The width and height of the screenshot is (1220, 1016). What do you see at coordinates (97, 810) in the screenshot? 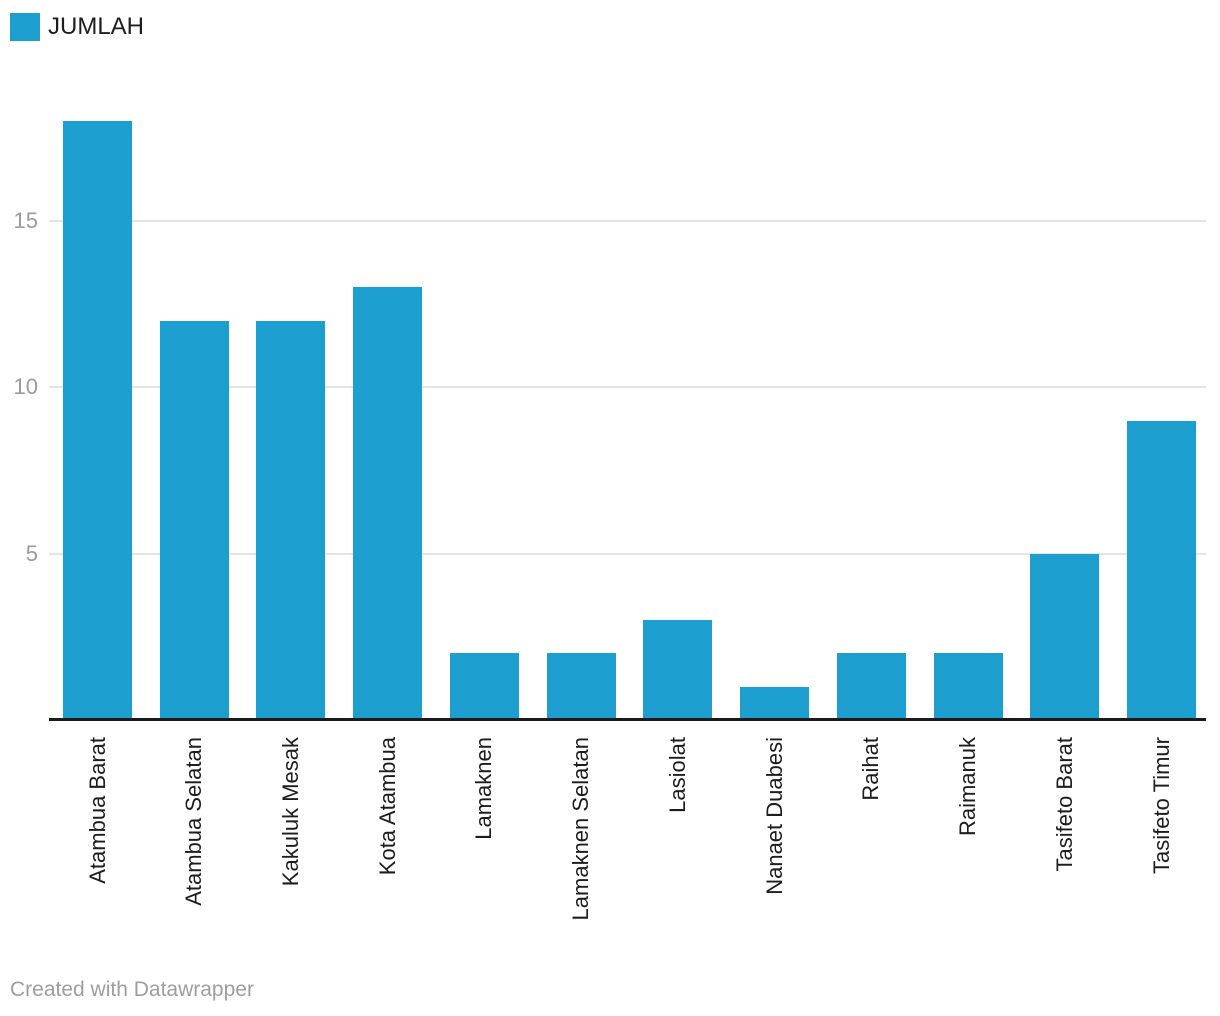
I see `x-axis-label: Atambua Barat` at bounding box center [97, 810].